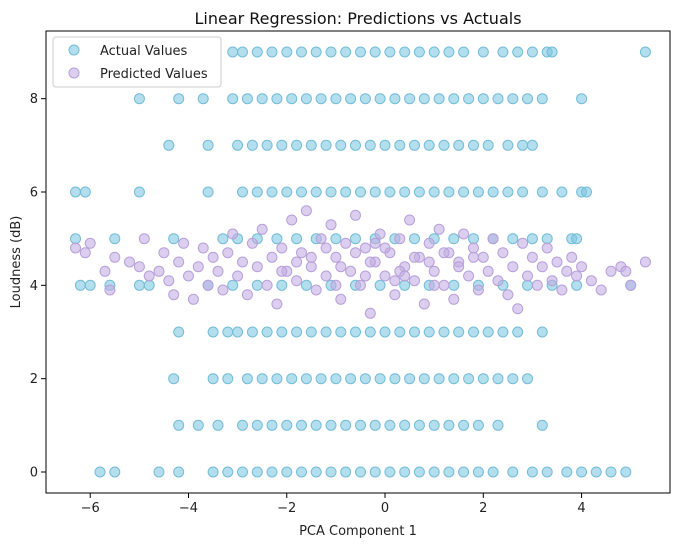 This screenshot has width=678, height=547. What do you see at coordinates (34, 379) in the screenshot?
I see `y-tick-label: 2` at bounding box center [34, 379].